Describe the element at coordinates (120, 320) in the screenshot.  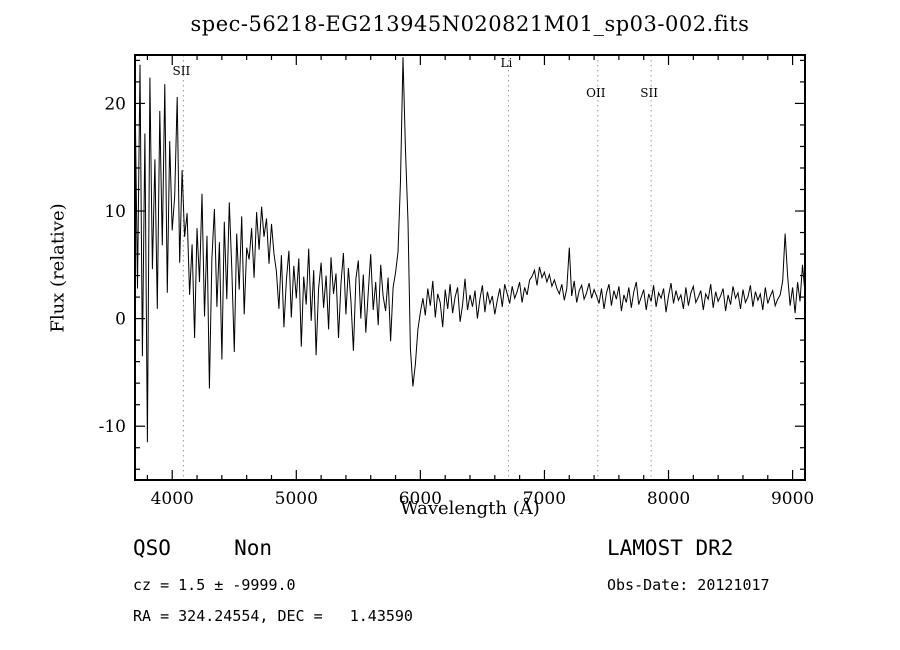
I see `y-tick-label: 0` at that location.